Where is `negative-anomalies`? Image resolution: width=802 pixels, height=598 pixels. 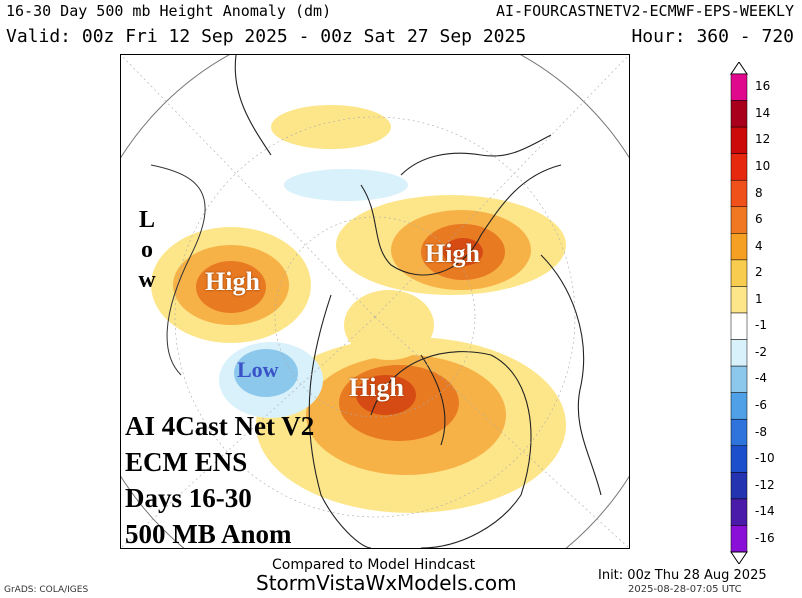
negative-anomalies is located at coordinates (313, 293).